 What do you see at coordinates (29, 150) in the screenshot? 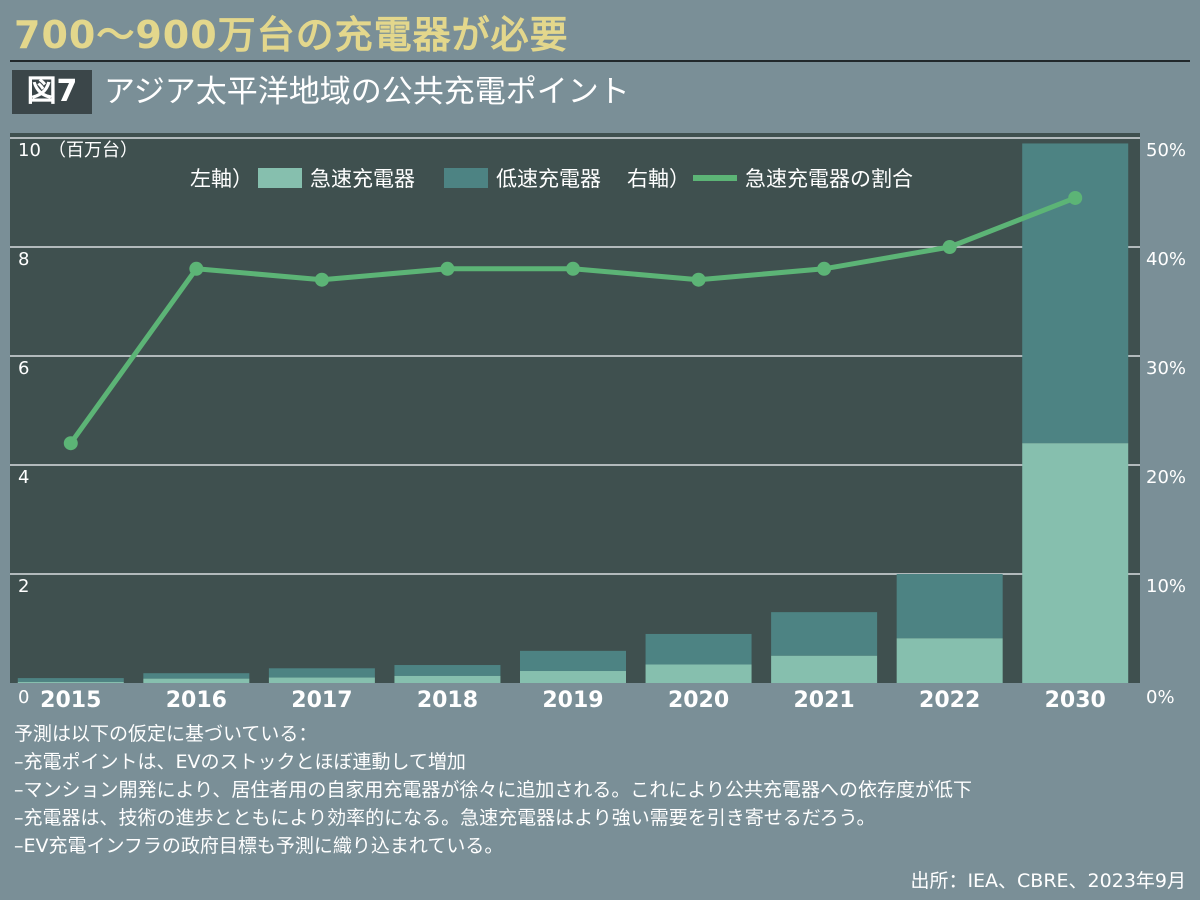
I see `left-tick-label: 10` at bounding box center [29, 150].